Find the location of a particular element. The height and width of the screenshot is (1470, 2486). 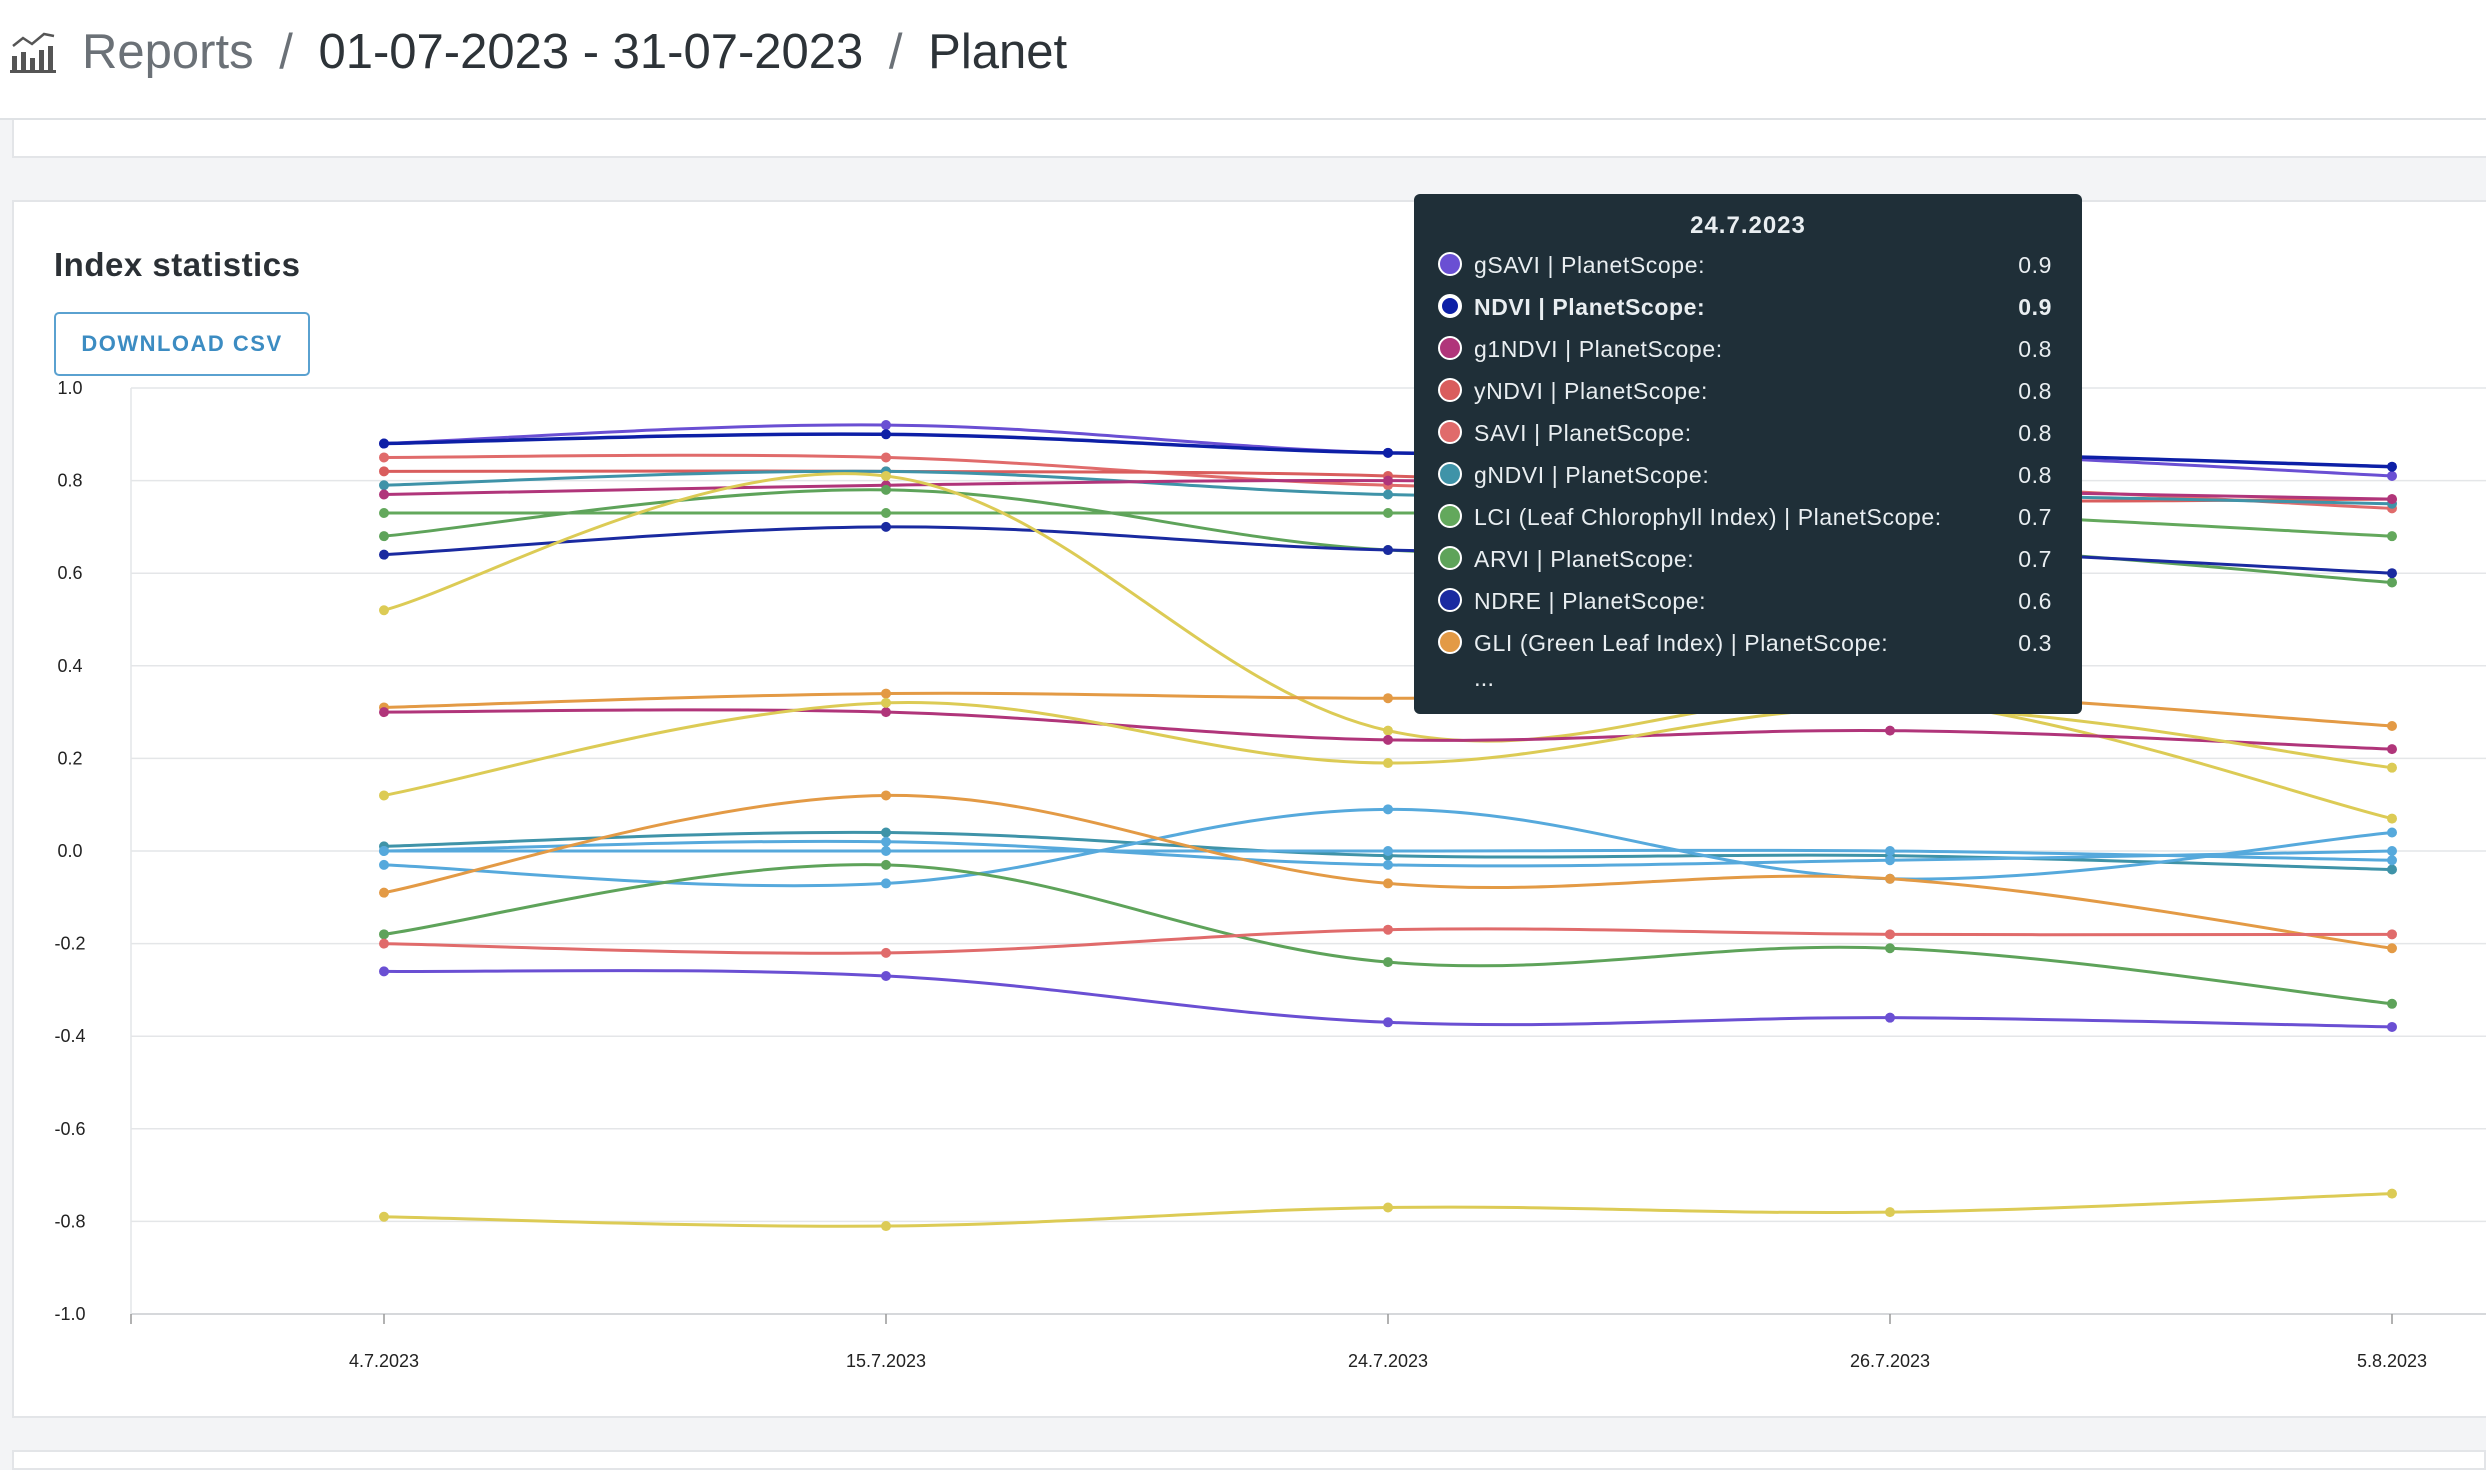

bar-chart-icon is located at coordinates (33, 52).